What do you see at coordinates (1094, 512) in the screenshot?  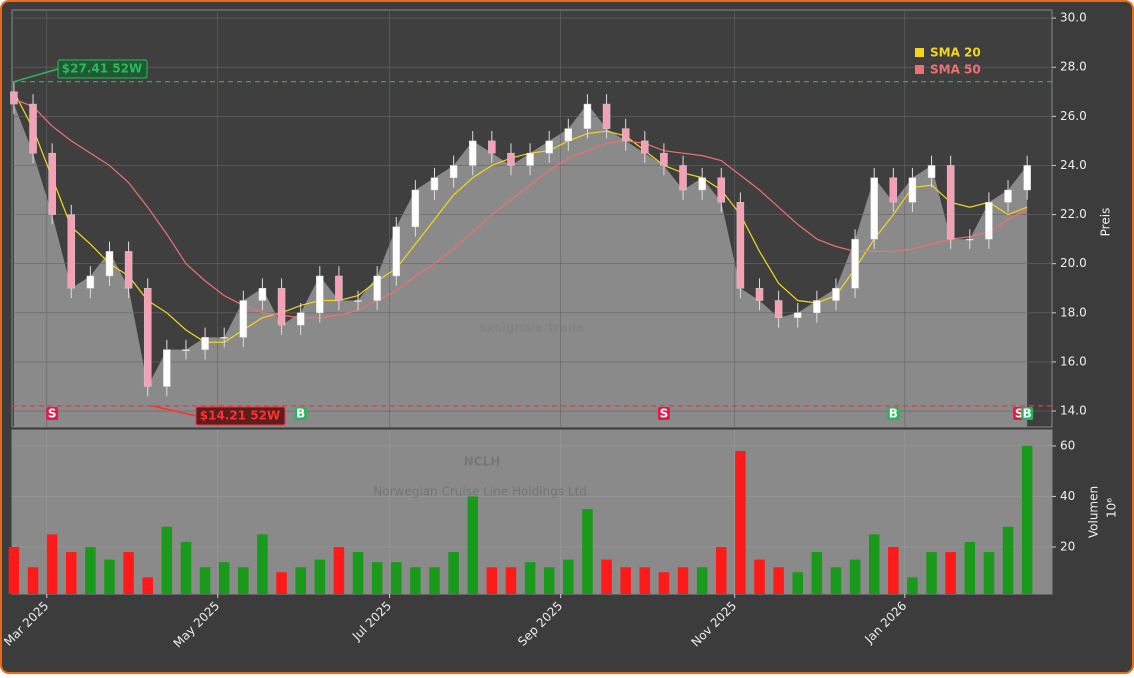 I see `y2-axis-label: Volumen` at bounding box center [1094, 512].